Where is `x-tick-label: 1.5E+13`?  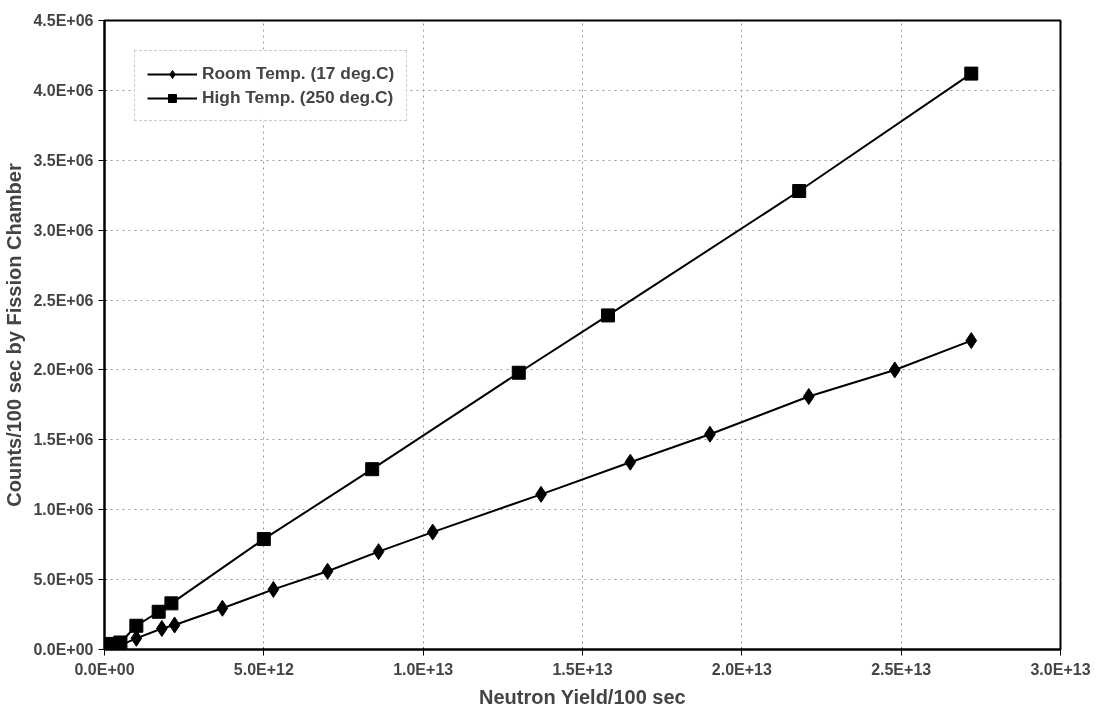 x-tick-label: 1.5E+13 is located at coordinates (582, 669).